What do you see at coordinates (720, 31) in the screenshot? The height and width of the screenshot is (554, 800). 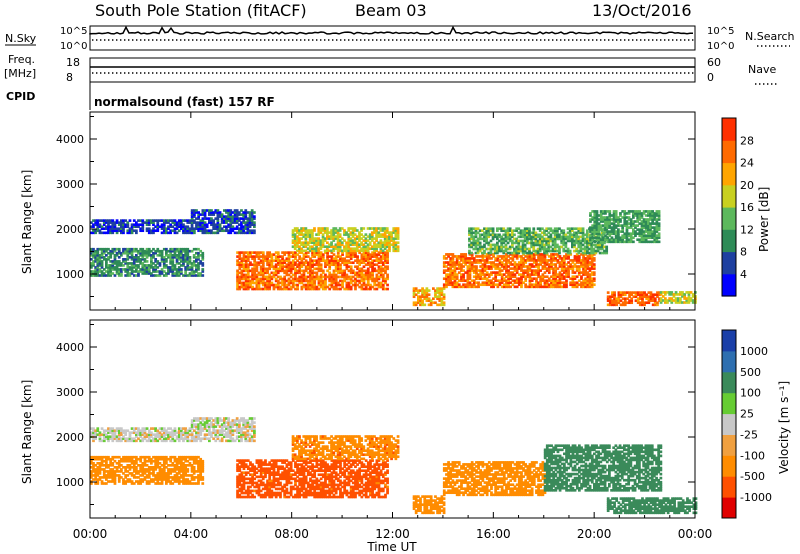 I see `noise-right-tick-hi: 10^5` at bounding box center [720, 31].